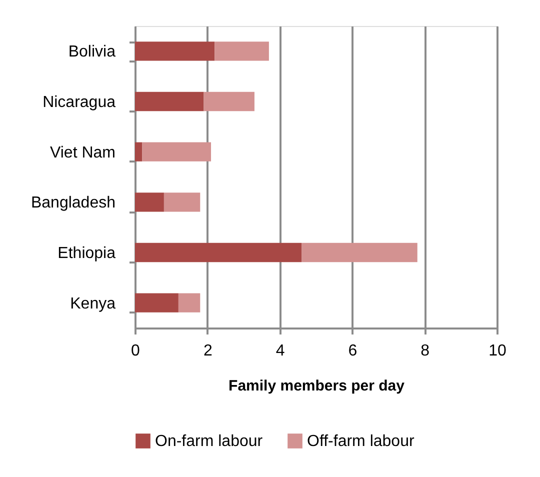  I want to click on y-tick-label: Viet Nam, so click(83, 153).